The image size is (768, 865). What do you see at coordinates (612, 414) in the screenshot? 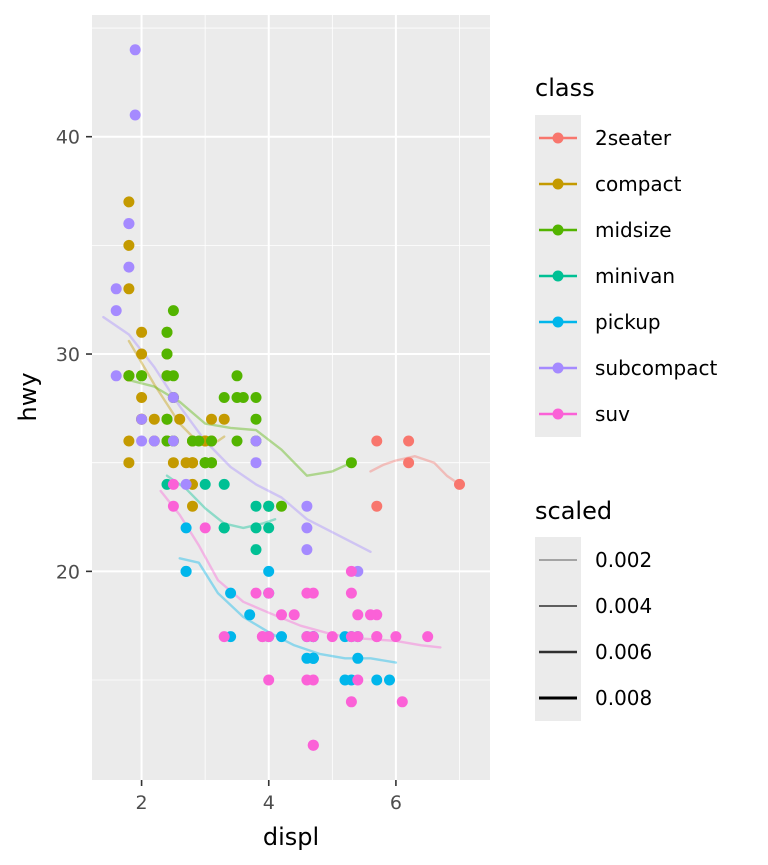
I see `legend-label-suv: suv` at bounding box center [612, 414].